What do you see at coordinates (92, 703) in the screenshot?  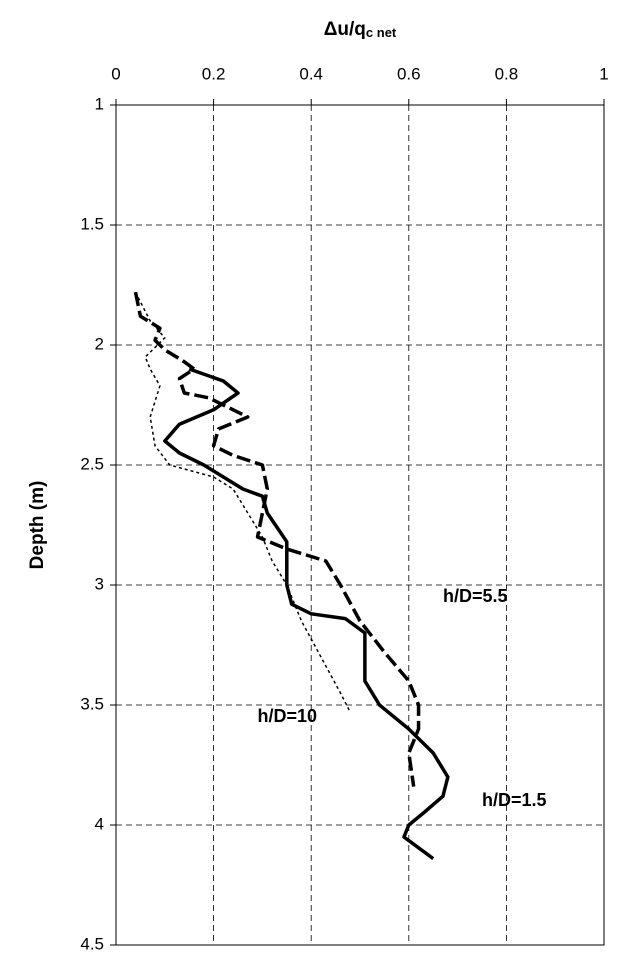 I see `y-tick-label: 3.5` at bounding box center [92, 703].